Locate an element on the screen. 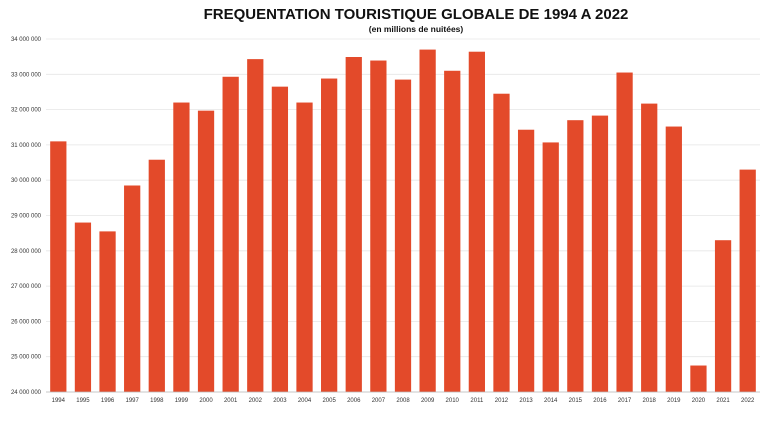 Image resolution: width=770 pixels, height=422 pixels. x-tick-label: 2020 is located at coordinates (699, 401).